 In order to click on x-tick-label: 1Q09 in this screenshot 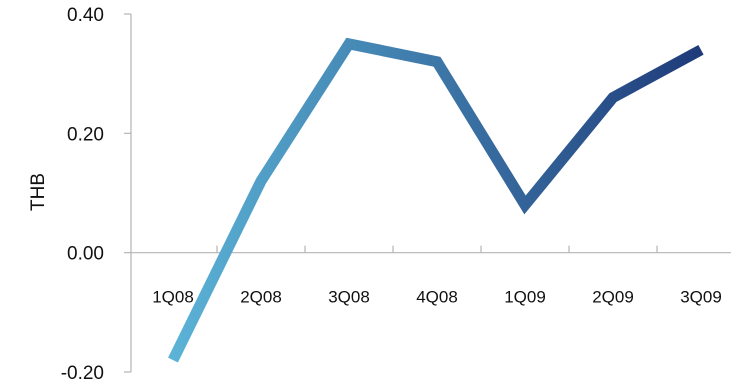, I will do `click(525, 297)`.